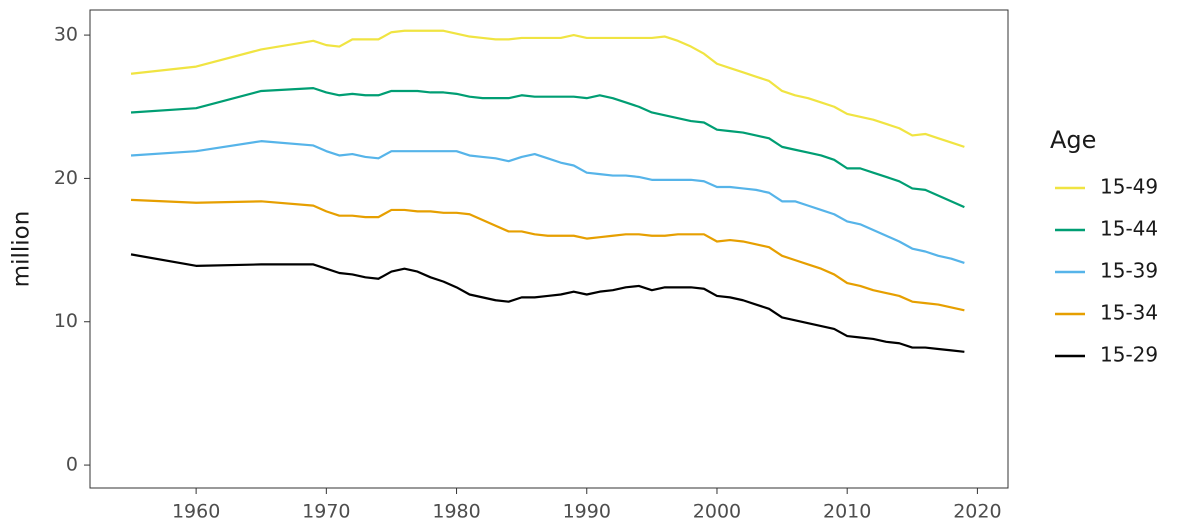  Describe the element at coordinates (326, 512) in the screenshot. I see `x-tick-label: 1970` at that location.